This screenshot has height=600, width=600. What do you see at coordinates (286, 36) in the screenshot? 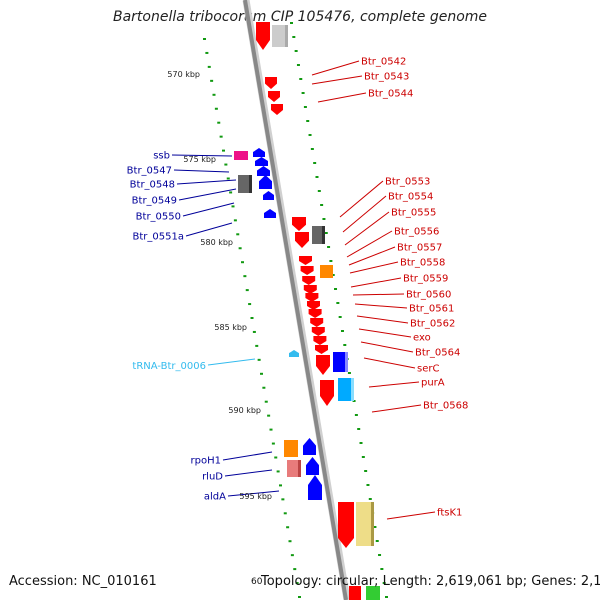
I see `grey-feature-top-shade` at bounding box center [286, 36].